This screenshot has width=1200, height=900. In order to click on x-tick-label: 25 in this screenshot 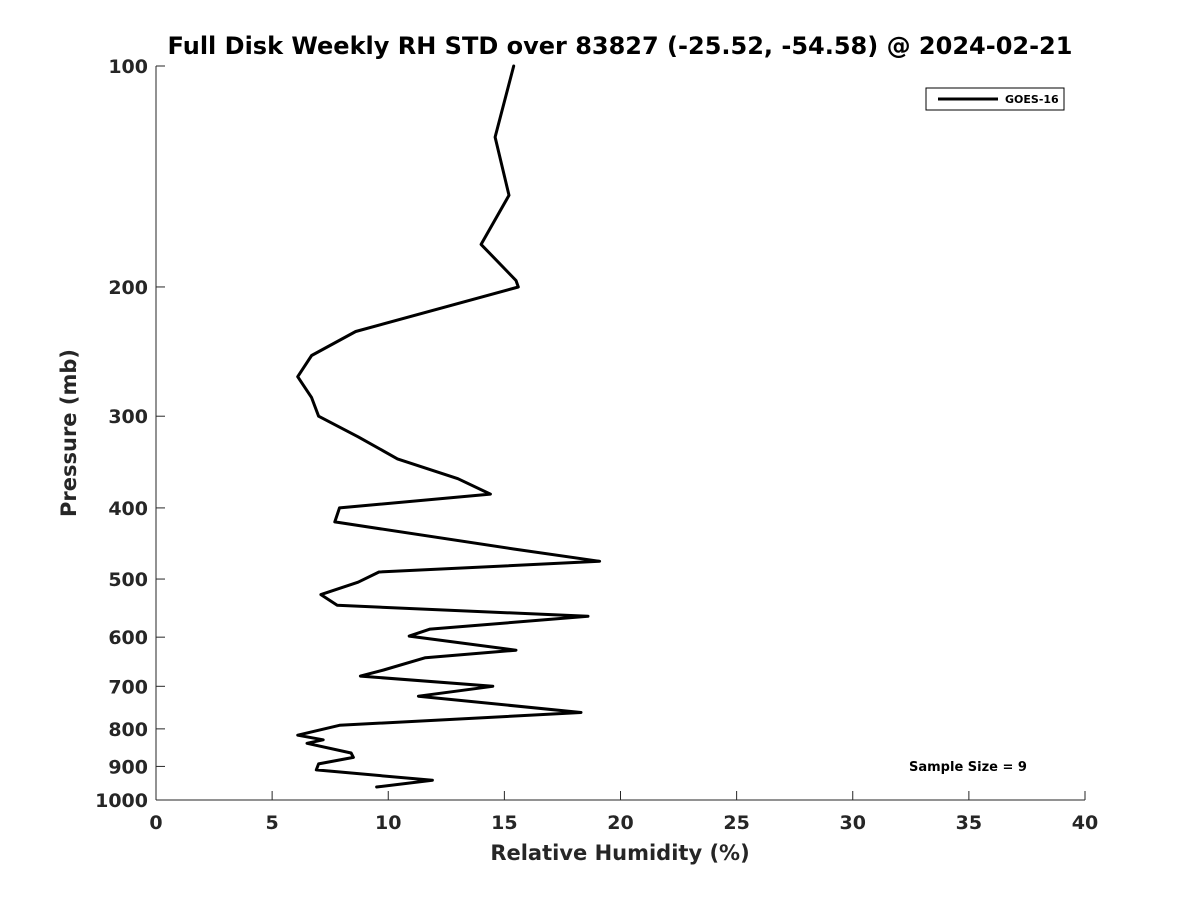, I will do `click(736, 823)`.